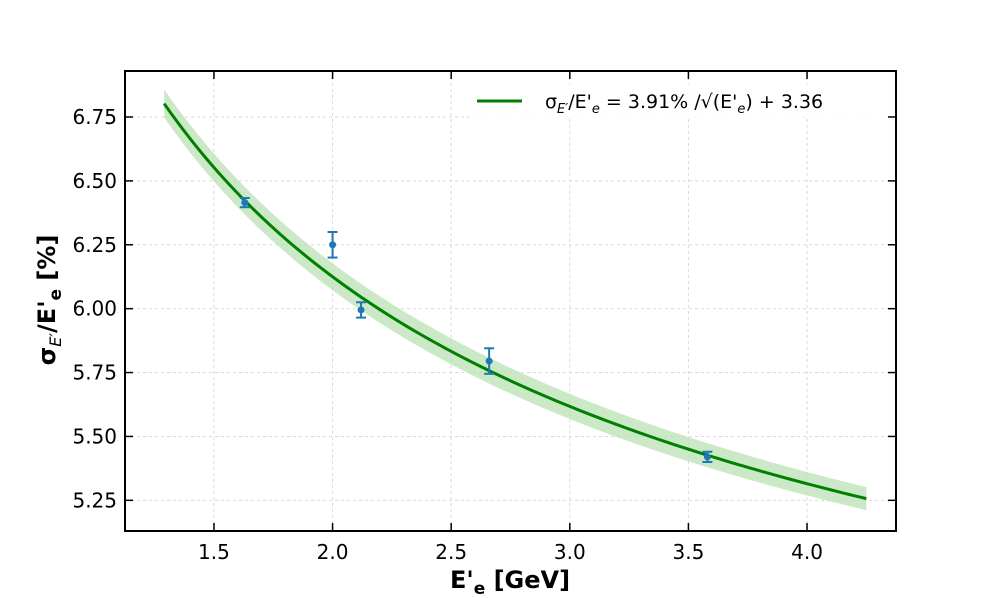 The image size is (996, 598). What do you see at coordinates (214, 552) in the screenshot?
I see `x-tick-label: 1.5` at bounding box center [214, 552].